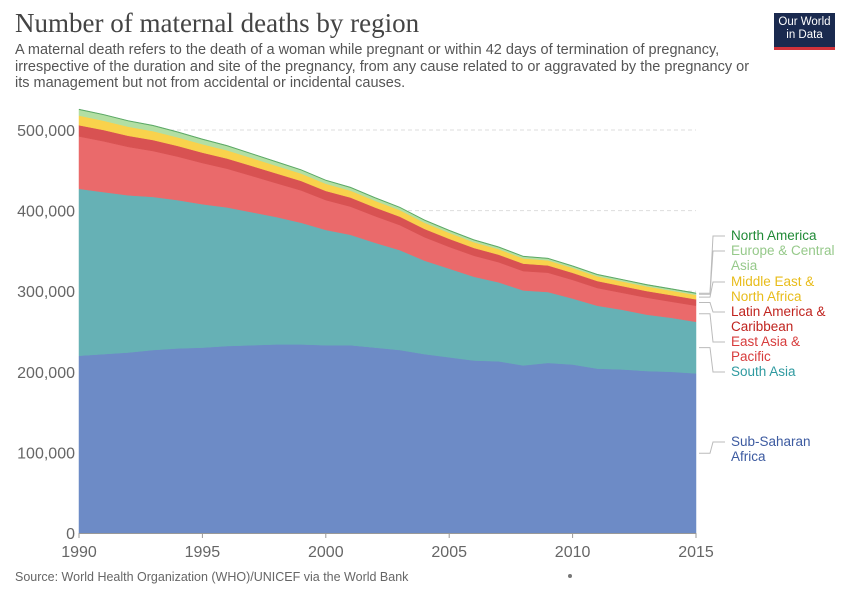 This screenshot has height=600, width=850. I want to click on logo-line-2: in Data, so click(804, 35).